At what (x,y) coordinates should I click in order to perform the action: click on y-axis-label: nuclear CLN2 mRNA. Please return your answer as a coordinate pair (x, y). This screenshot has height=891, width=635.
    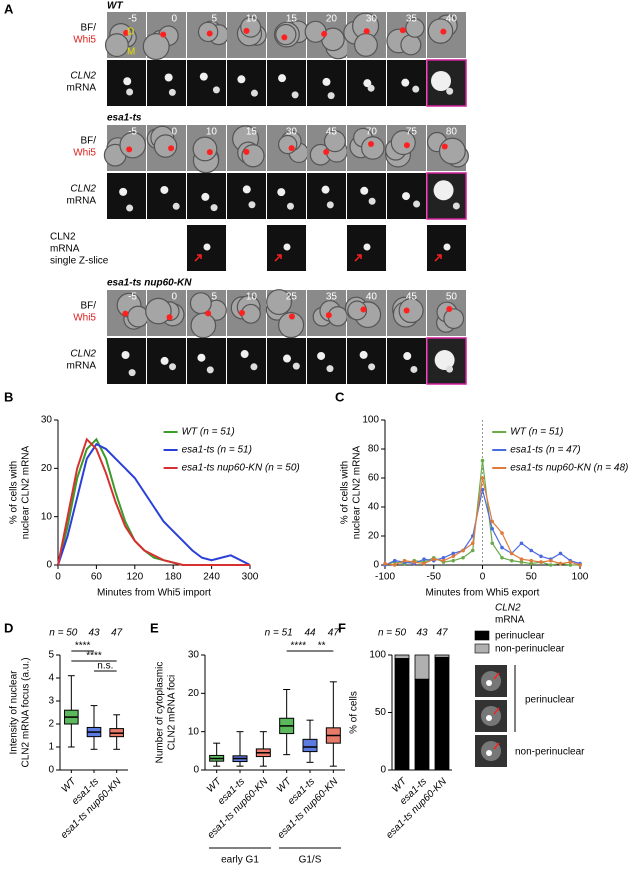
    Looking at the image, I should click on (357, 492).